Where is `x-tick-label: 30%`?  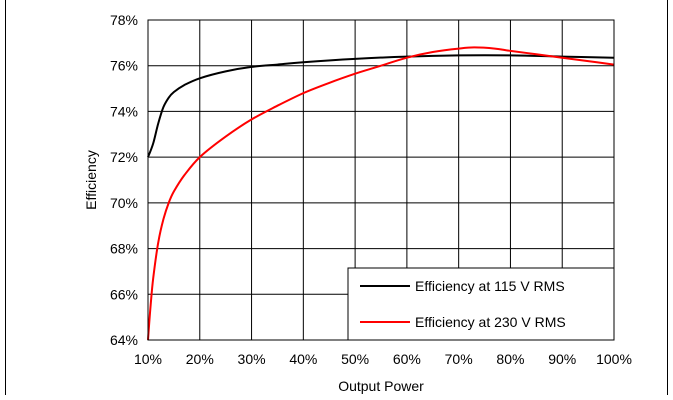 x-tick-label: 30% is located at coordinates (252, 359).